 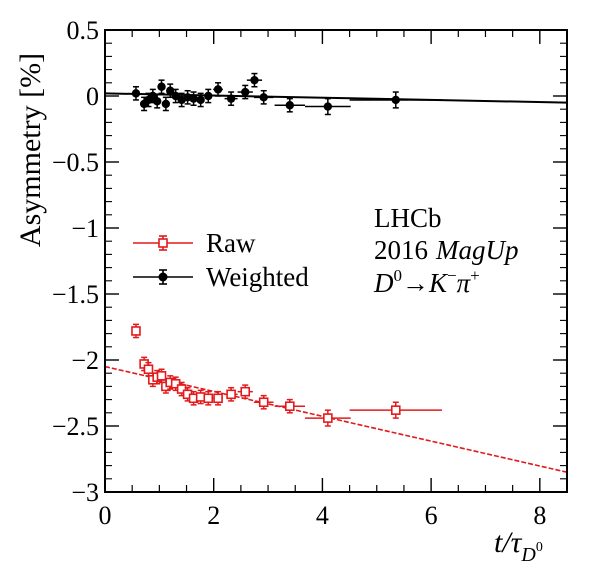 What do you see at coordinates (75, 162) in the screenshot?
I see `y-tick-label: −0.5` at bounding box center [75, 162].